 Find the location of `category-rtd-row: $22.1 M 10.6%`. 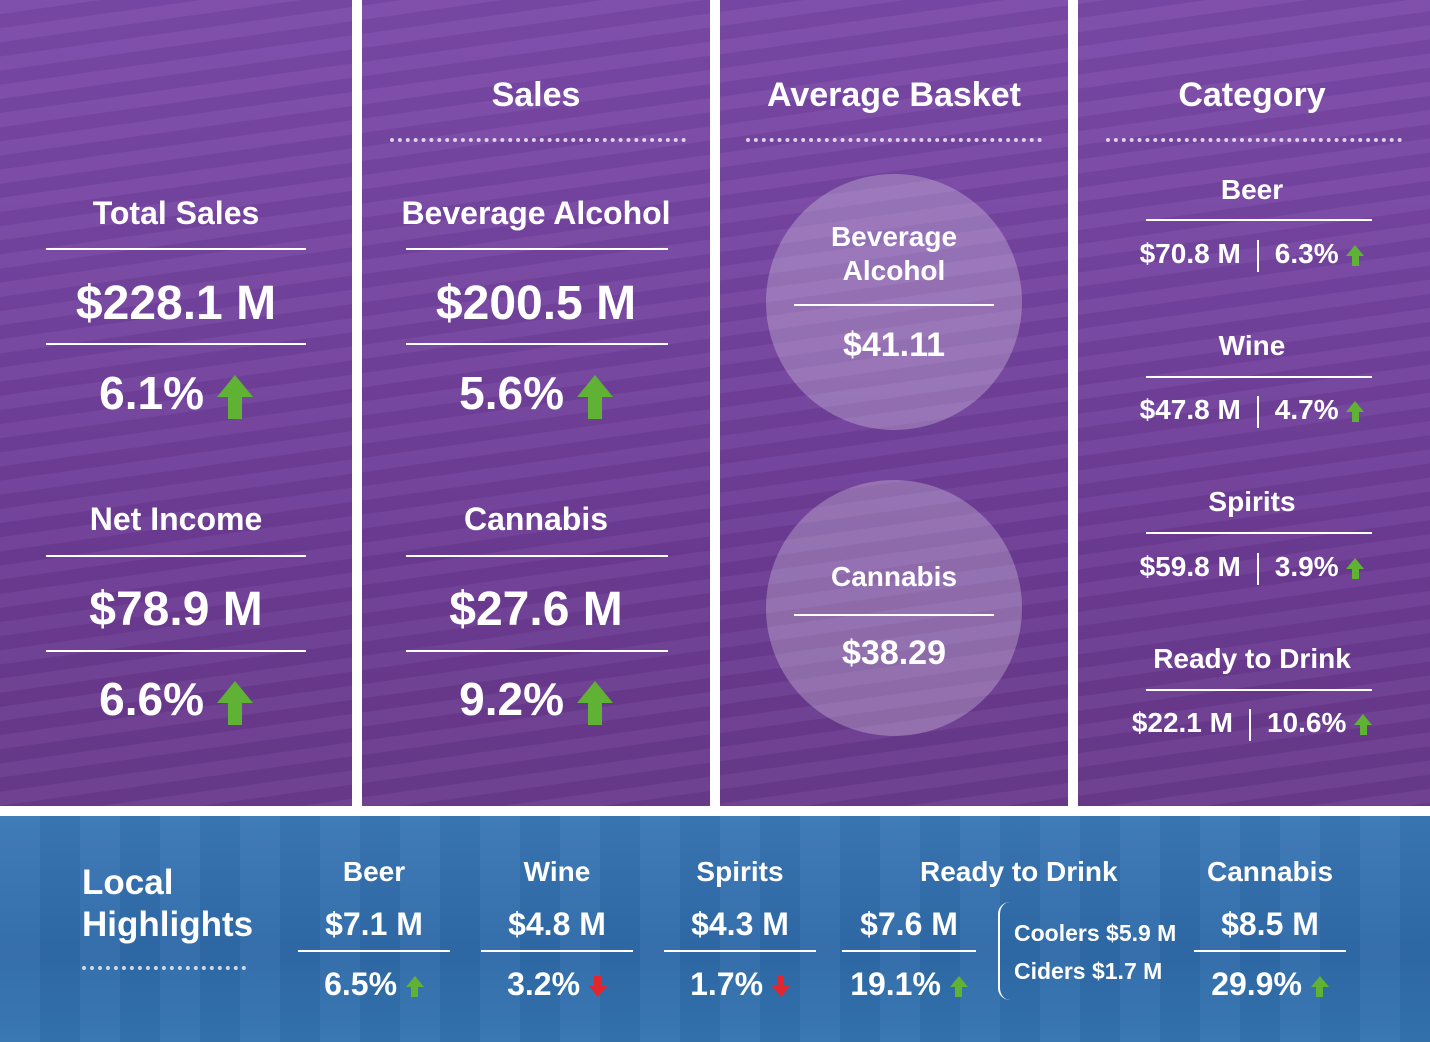

category-rtd-row: $22.1 M 10.6% is located at coordinates (1252, 724).